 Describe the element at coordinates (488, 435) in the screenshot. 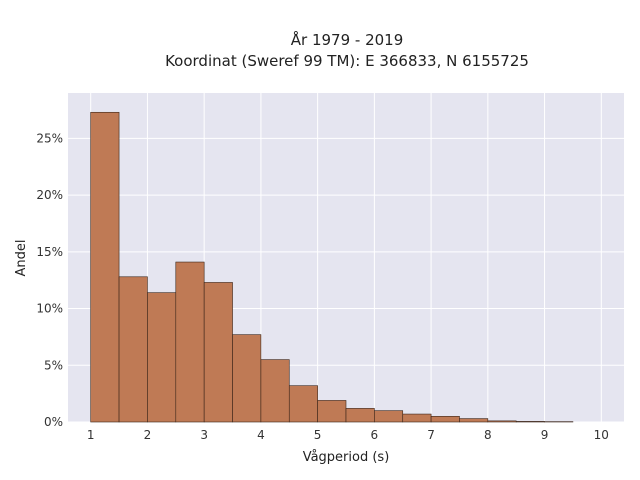

I see `x-tick-label-7: 8` at that location.